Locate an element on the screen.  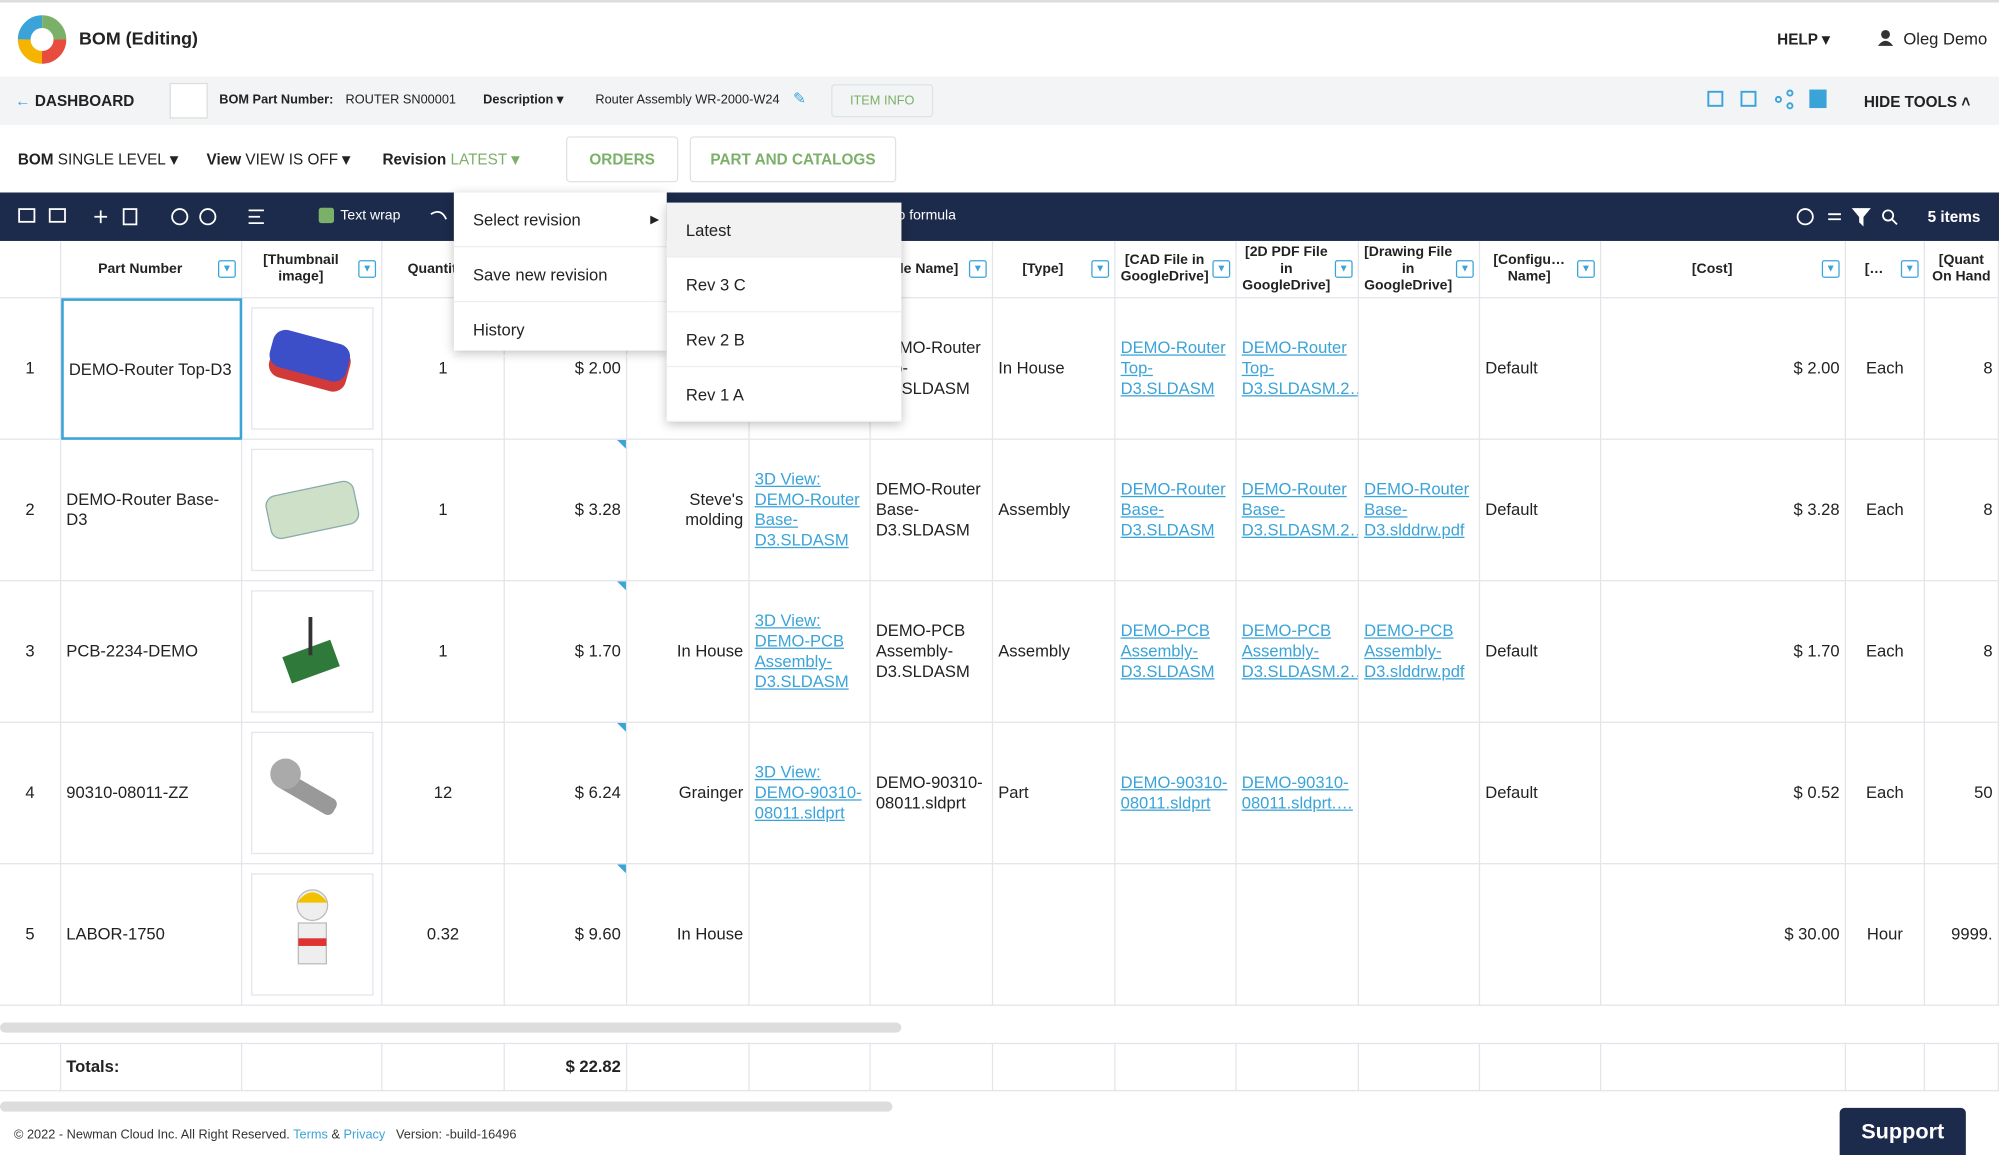
row-number: 5 is located at coordinates (31, 935).